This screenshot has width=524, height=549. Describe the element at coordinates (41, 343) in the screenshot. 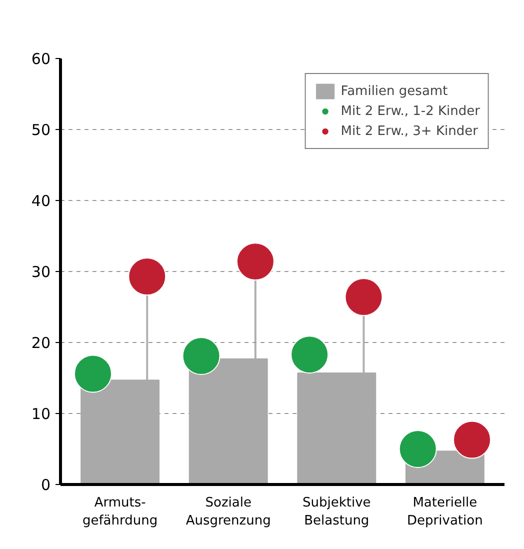

I see `y-tick-label: 20` at that location.